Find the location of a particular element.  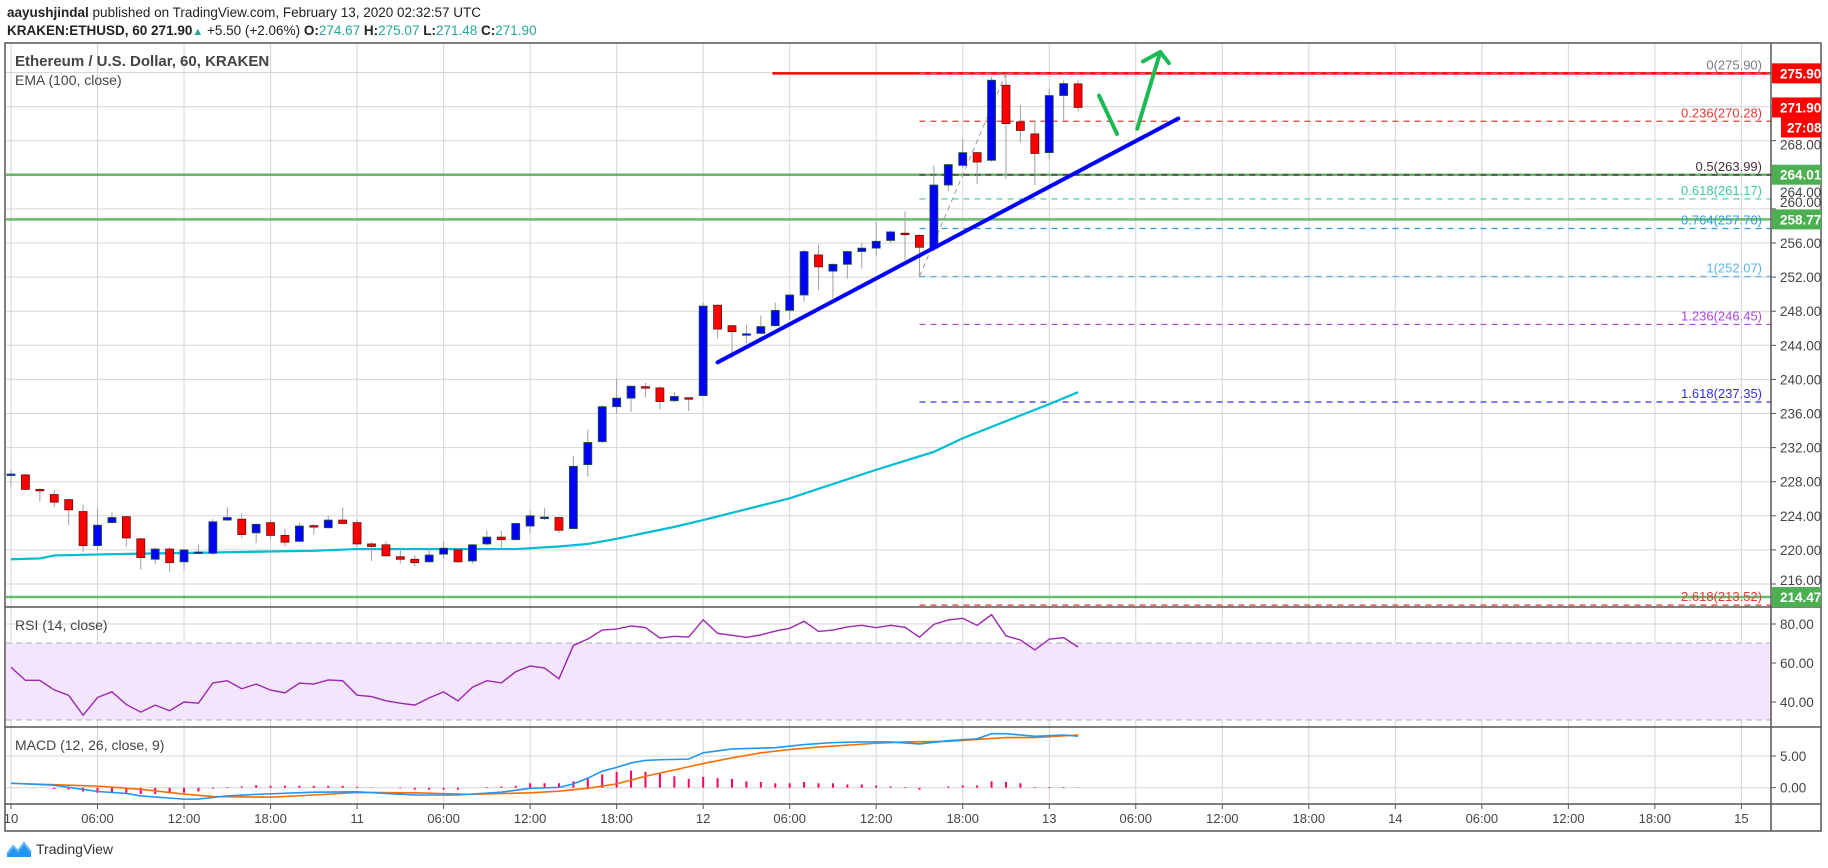

price-label: 214.47 is located at coordinates (1800, 597).